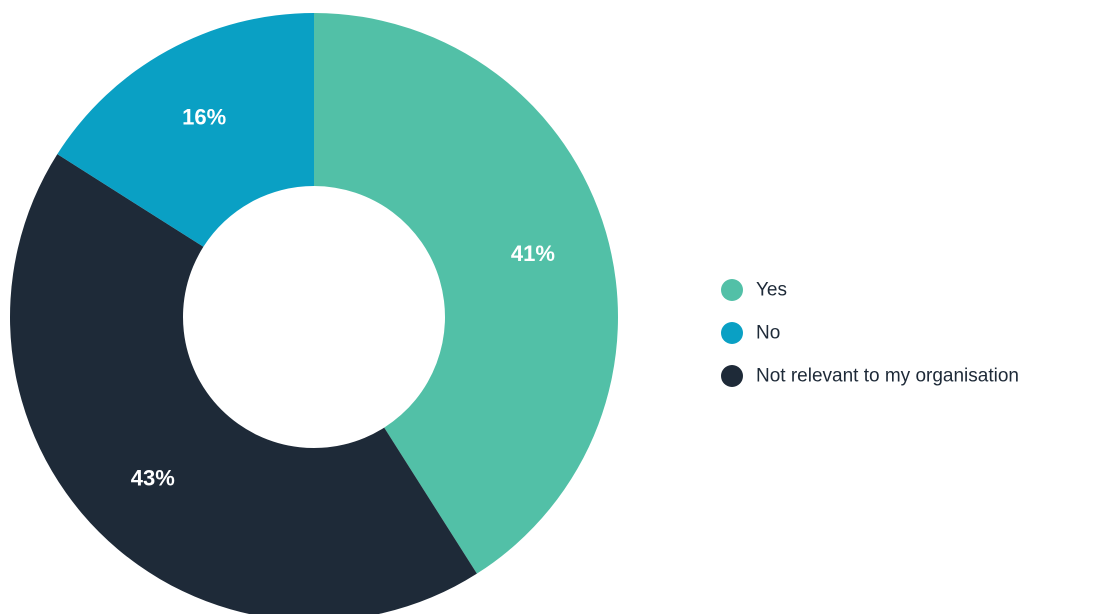 The width and height of the screenshot is (1104, 614). What do you see at coordinates (732, 290) in the screenshot?
I see `legend-swatch-yes` at bounding box center [732, 290].